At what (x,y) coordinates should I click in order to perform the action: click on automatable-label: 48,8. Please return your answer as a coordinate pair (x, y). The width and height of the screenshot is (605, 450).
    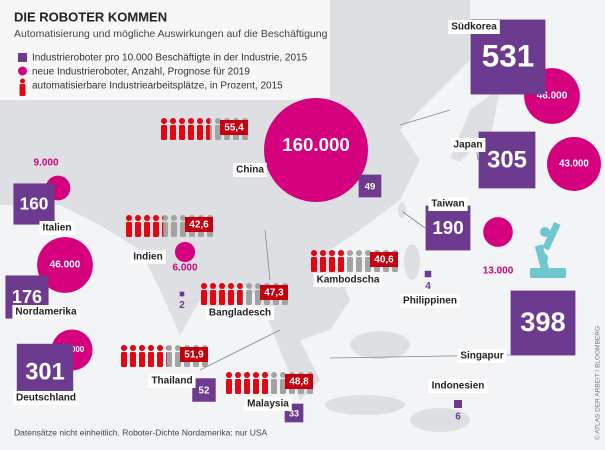
    Looking at the image, I should click on (299, 382).